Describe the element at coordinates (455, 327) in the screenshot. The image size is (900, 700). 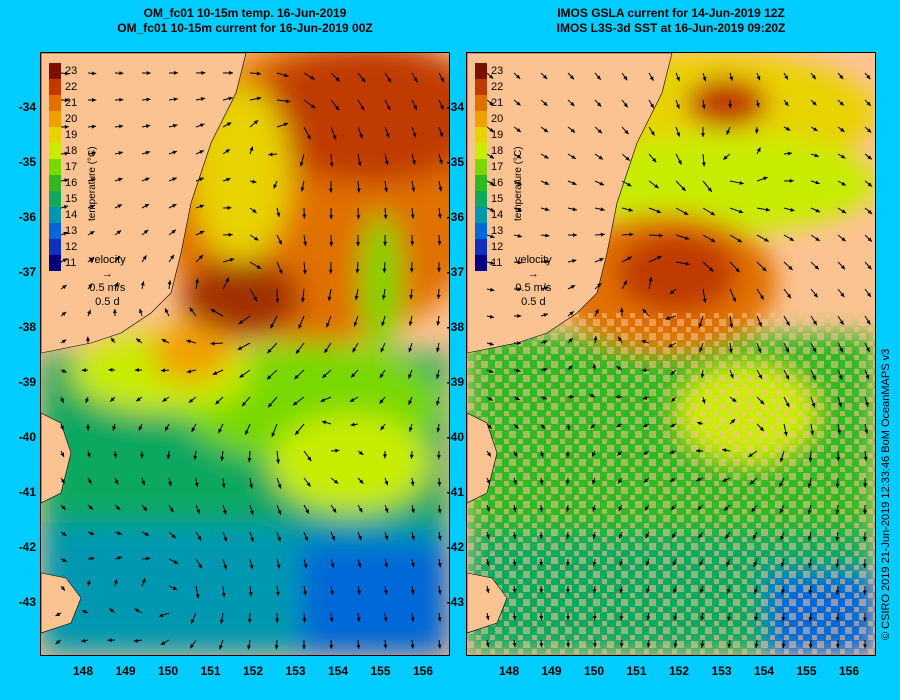
I see `y-tick-label: -38` at that location.